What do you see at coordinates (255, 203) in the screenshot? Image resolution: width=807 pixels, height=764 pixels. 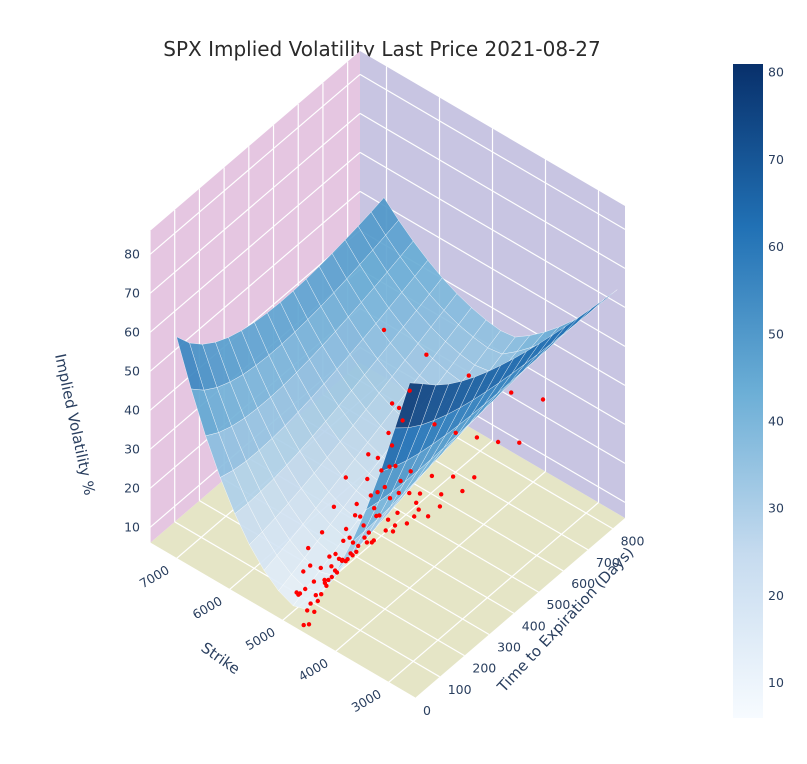 I see `sidewall-grid-iv` at bounding box center [255, 203].